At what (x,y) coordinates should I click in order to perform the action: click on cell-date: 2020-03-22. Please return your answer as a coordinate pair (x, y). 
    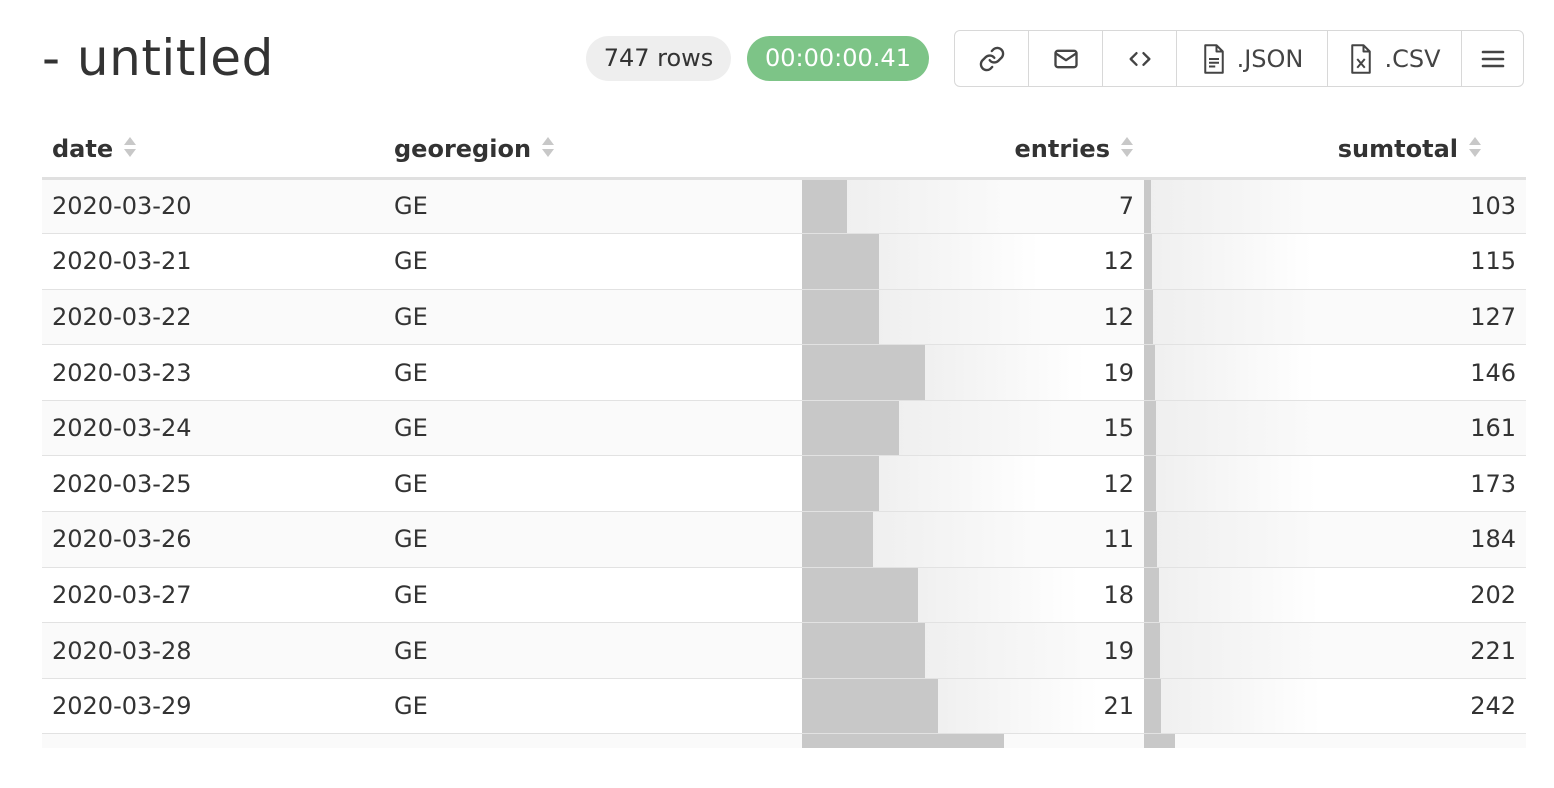
    Looking at the image, I should click on (213, 317).